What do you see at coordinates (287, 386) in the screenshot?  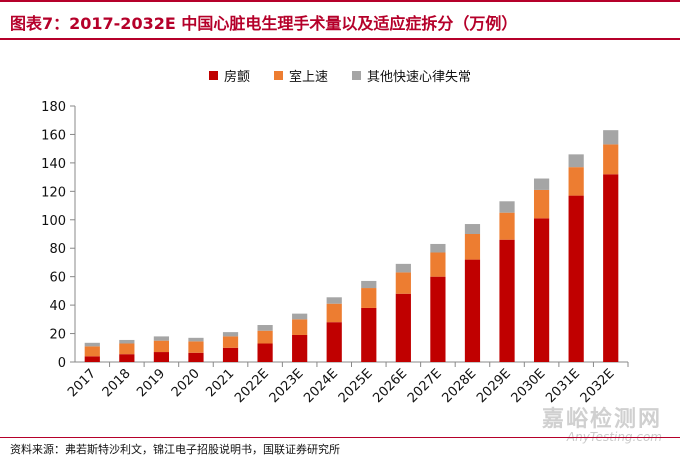 I see `x-tick-label: 2023E` at bounding box center [287, 386].